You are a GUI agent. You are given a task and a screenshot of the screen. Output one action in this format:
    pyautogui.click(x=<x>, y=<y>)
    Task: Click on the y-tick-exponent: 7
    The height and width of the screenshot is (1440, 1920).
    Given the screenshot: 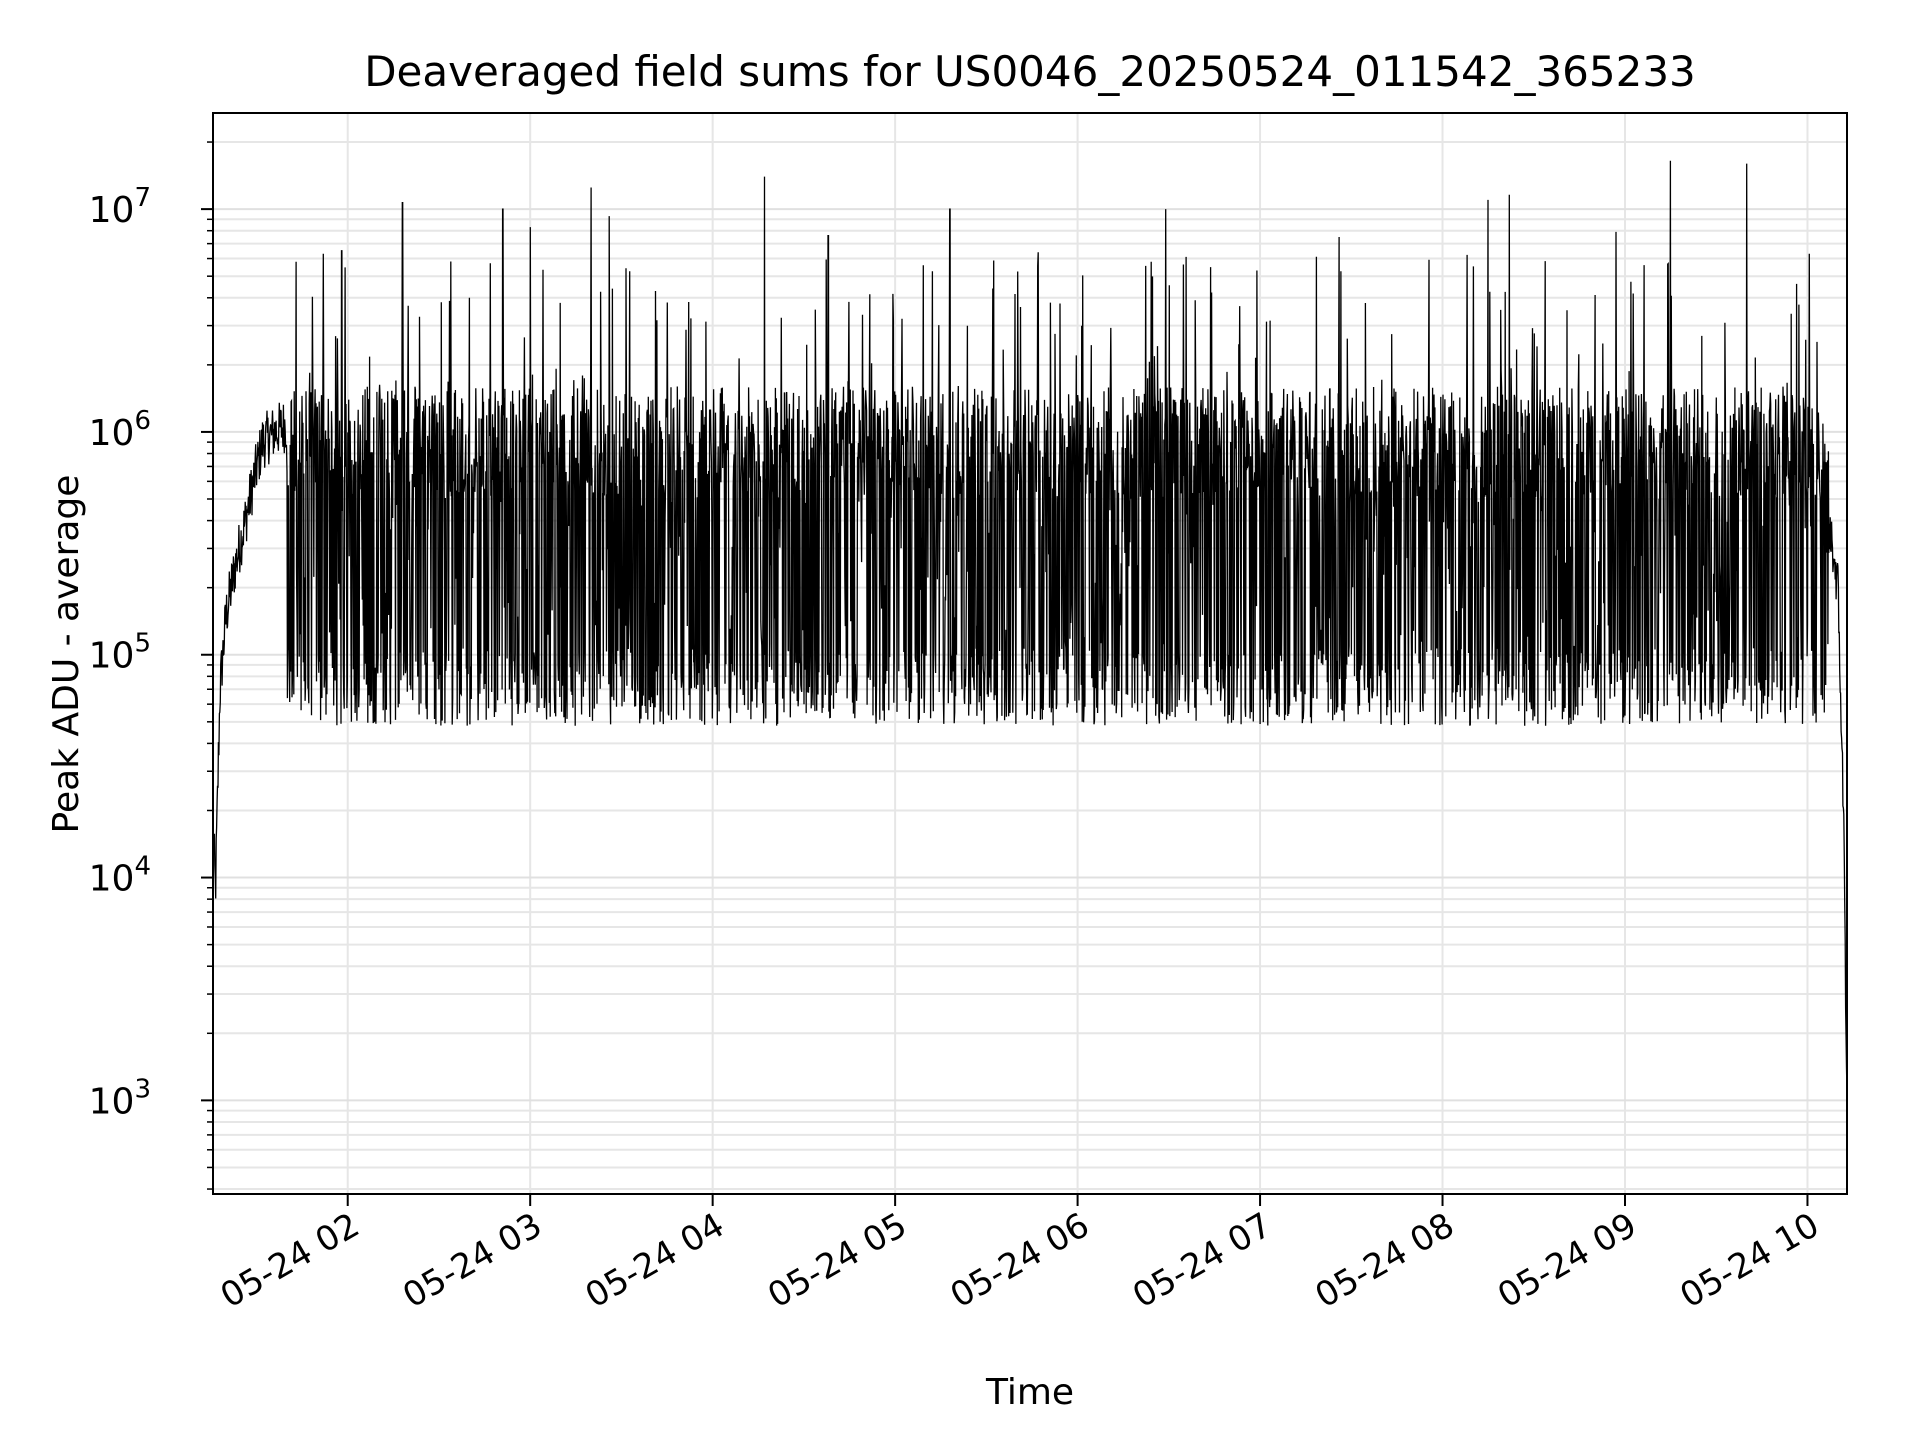 What is the action you would take?
    pyautogui.click(x=142, y=198)
    